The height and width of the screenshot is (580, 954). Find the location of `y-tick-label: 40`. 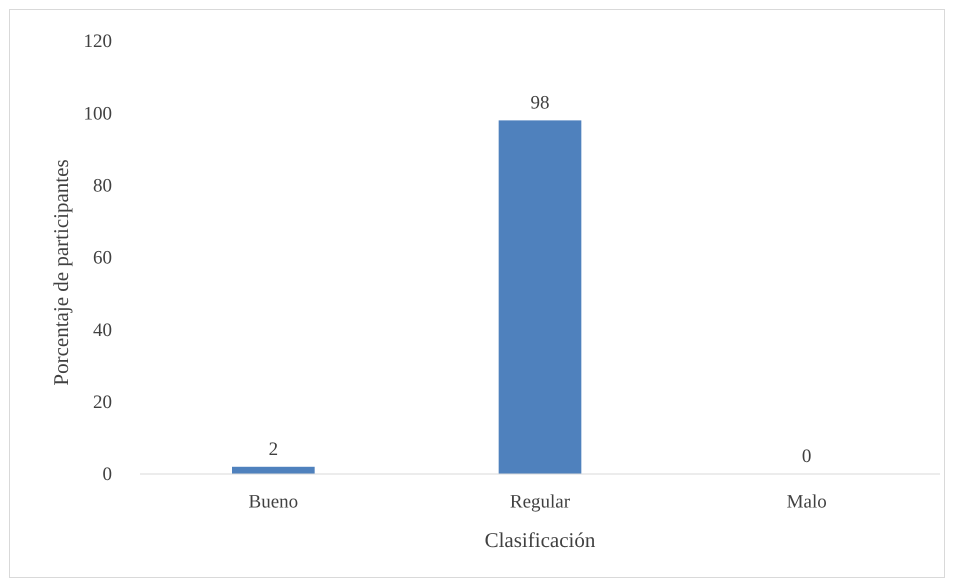

y-tick-label: 40 is located at coordinates (102, 330).